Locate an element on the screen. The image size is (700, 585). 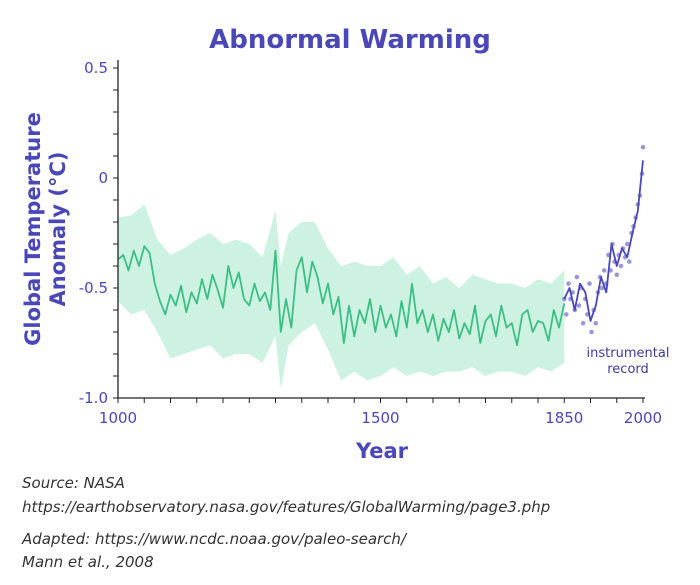
y-tick-label: 0.5 is located at coordinates (96, 68).